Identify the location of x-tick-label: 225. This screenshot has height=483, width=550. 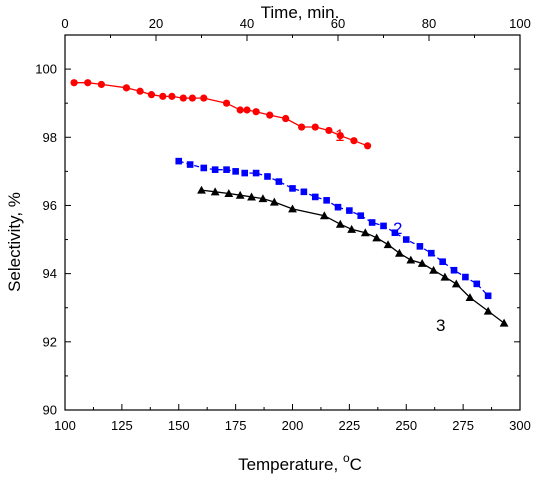
(350, 425).